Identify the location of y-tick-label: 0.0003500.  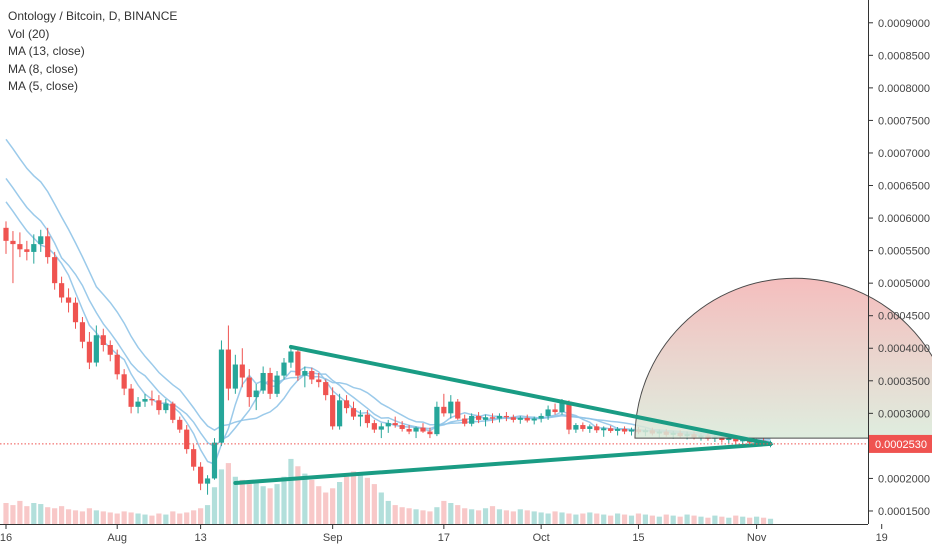
(904, 382).